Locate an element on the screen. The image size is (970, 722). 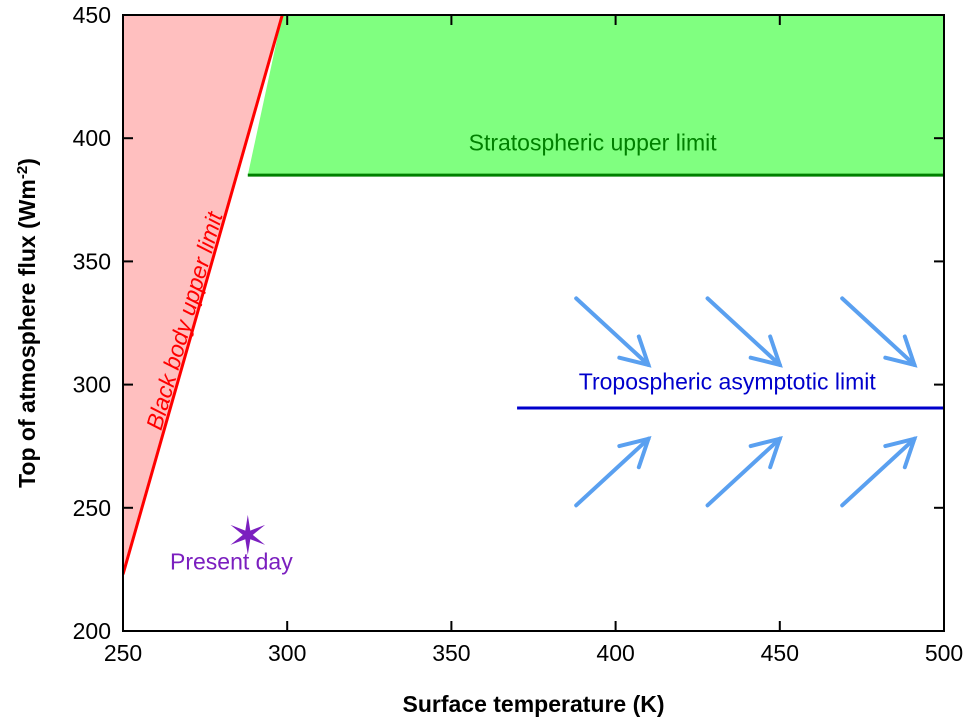
present-day-star-marker is located at coordinates (248, 534).